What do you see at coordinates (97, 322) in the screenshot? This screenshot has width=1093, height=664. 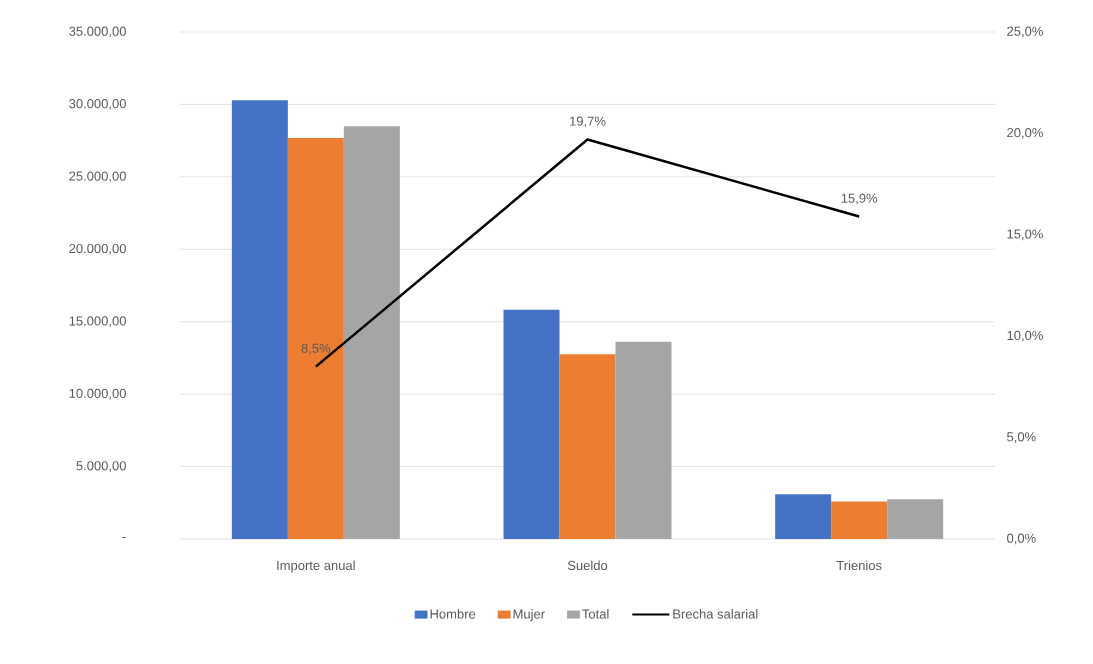 I see `y-tick-label: 15.000,00` at bounding box center [97, 322].